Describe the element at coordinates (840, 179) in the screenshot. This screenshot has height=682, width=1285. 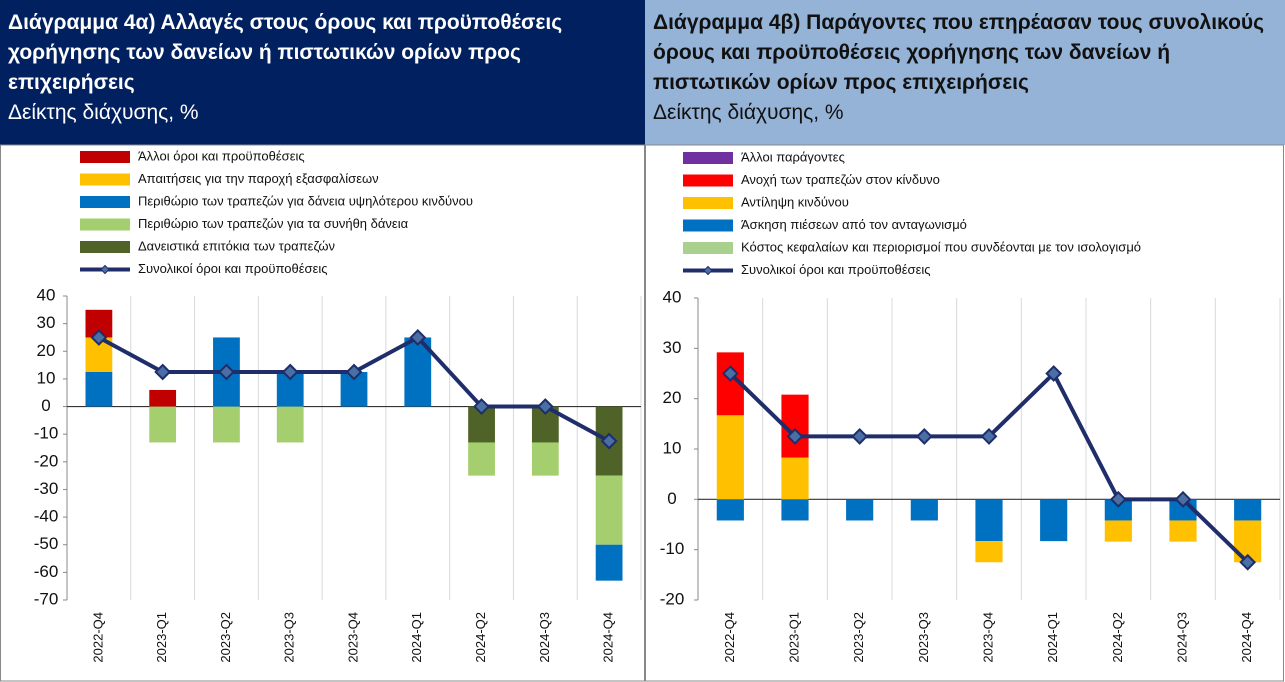
I see `legend-label: Ανοχή των τραπεζών στον κίνδυνο` at that location.